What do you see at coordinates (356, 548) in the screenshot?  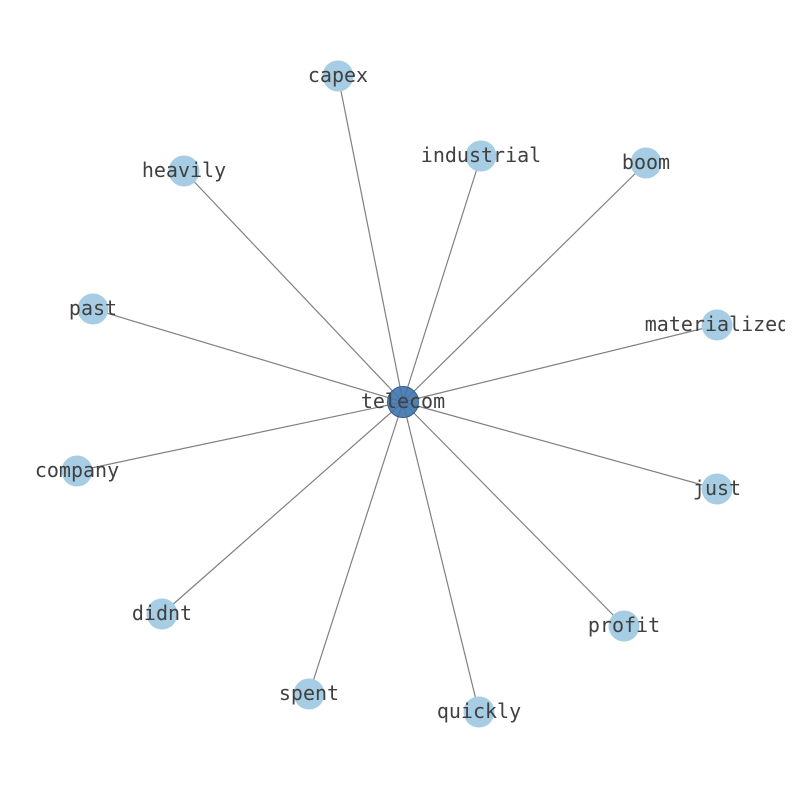 I see `edge-telecom-spent` at bounding box center [356, 548].